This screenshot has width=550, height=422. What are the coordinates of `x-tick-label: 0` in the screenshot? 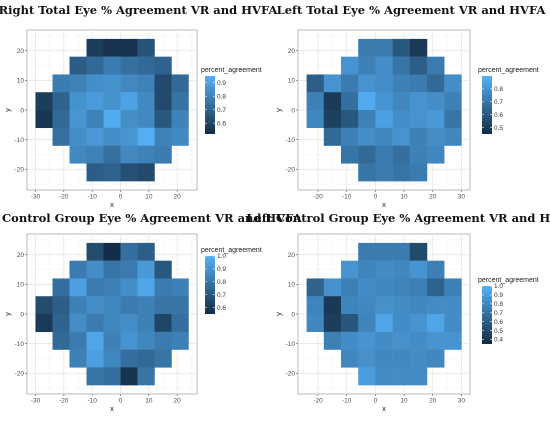 It's located at (376, 197).